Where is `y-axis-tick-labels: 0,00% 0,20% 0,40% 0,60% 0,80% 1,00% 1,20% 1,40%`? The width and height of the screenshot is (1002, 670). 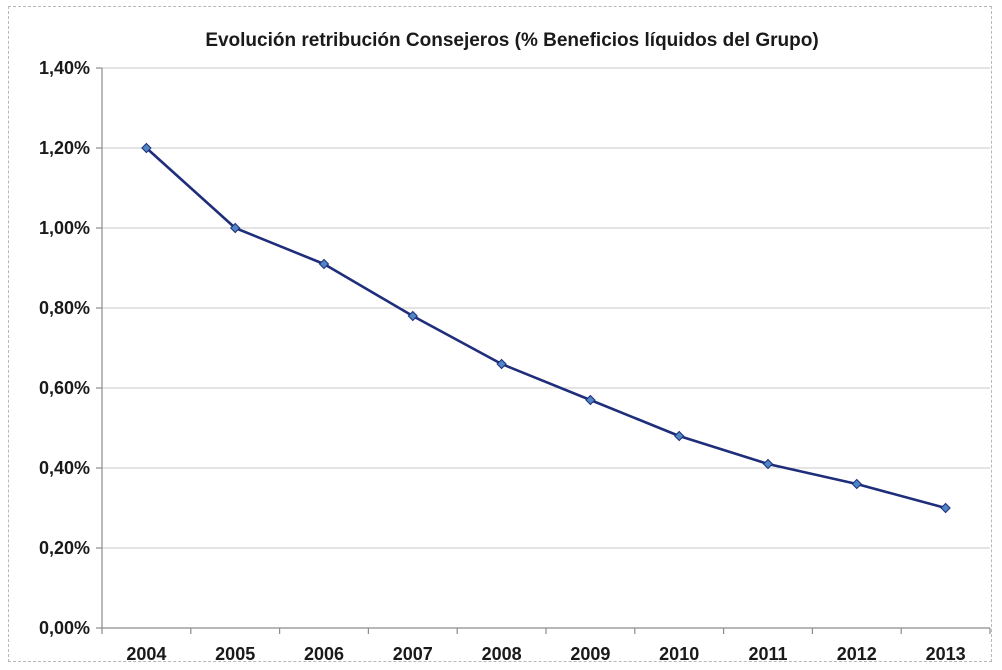
y-axis-tick-labels: 0,00% 0,20% 0,40% 0,60% 0,80% 1,00% 1,20% 1,40% is located at coordinates (64, 348).